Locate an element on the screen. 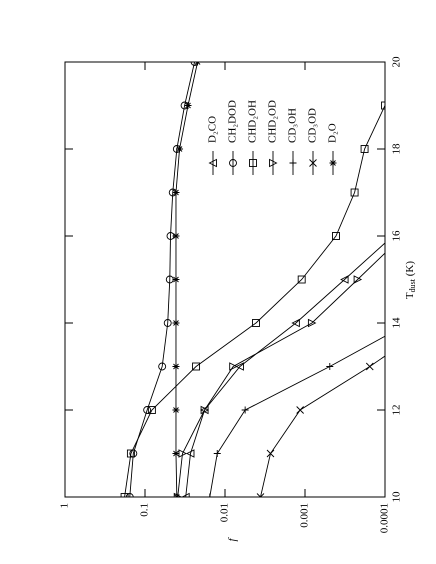 The width and height of the screenshot is (436, 564). x-axis-label: Tdust (K) is located at coordinates (410, 280).